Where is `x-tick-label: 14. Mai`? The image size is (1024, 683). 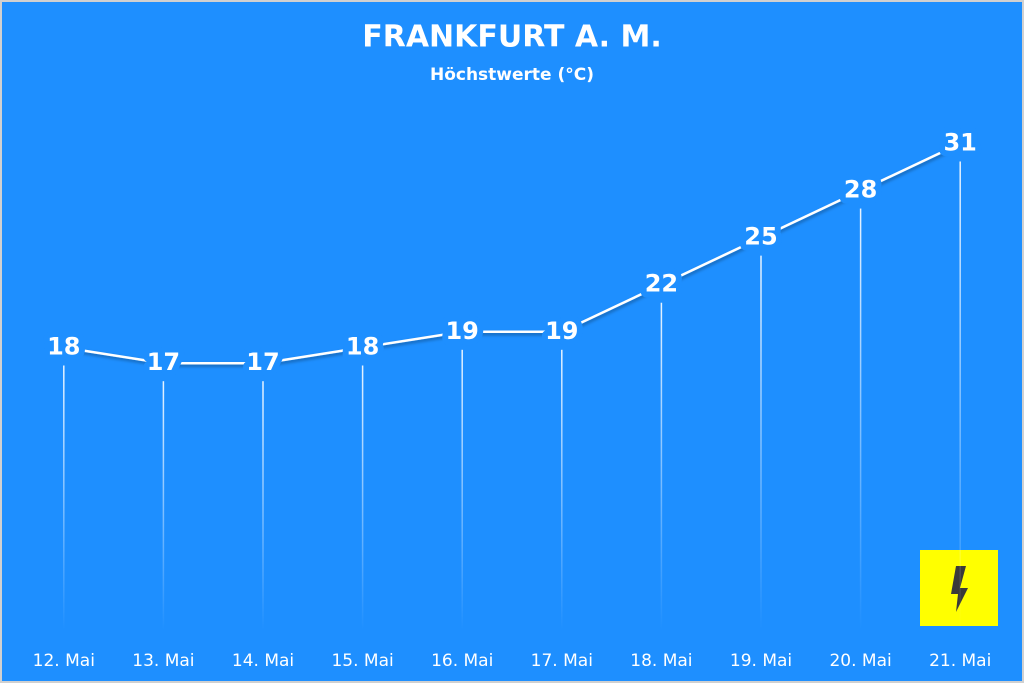 x-tick-label: 14. Mai is located at coordinates (263, 661).